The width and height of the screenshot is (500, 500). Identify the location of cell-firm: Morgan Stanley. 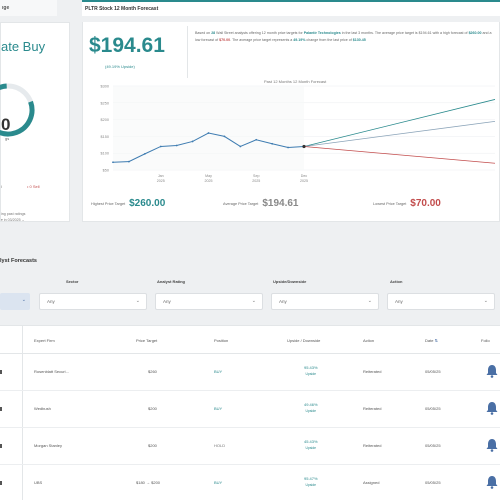
(48, 445).